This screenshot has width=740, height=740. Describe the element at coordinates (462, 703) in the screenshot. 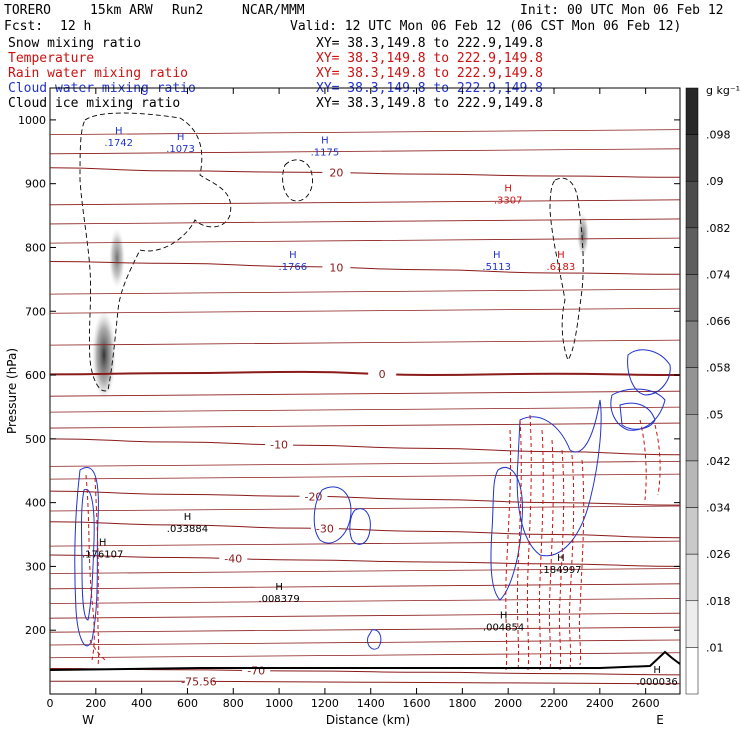

I see `x-tick-label: 1800` at that location.